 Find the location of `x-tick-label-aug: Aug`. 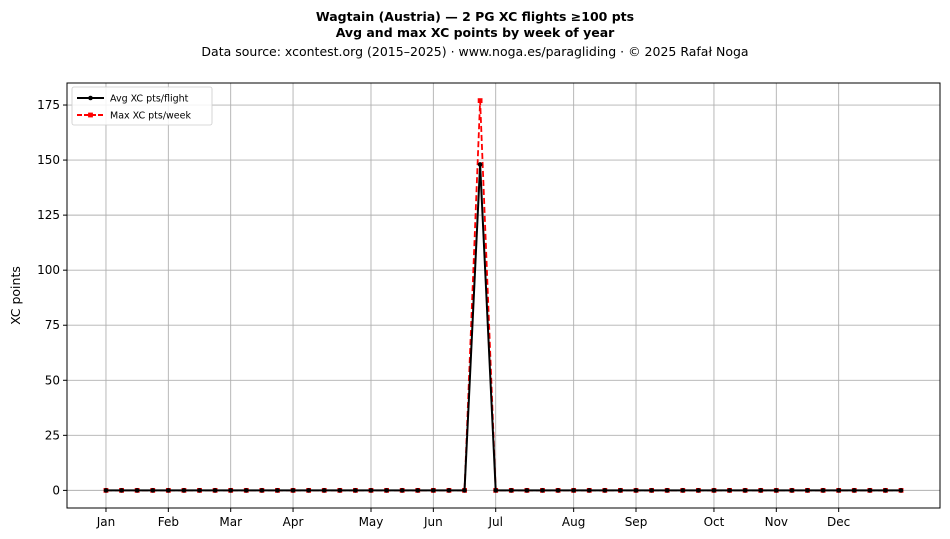

x-tick-label-aug: Aug is located at coordinates (573, 522).